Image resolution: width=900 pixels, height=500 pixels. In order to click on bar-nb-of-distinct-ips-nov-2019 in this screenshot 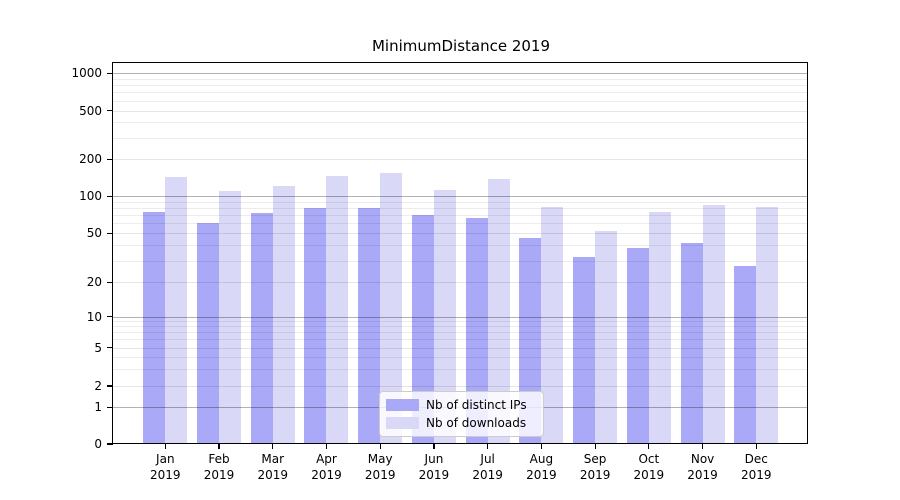, I will do `click(691, 343)`.